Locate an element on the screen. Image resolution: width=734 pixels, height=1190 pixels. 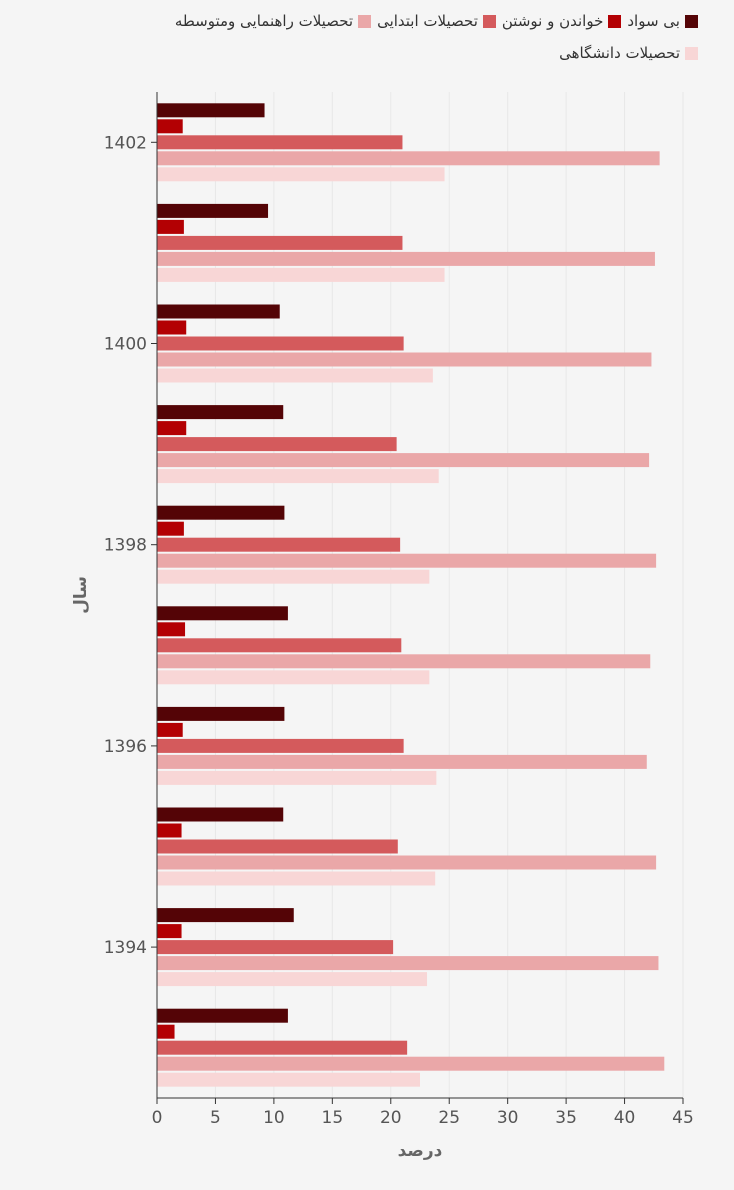
legend-item: تحصیلات دانشگاهی is located at coordinates (628, 53).